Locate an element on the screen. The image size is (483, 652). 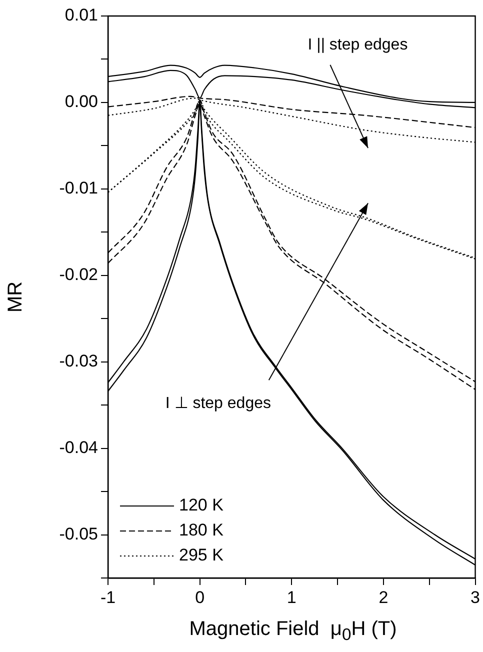
x-tick-label: 2 is located at coordinates (383, 597).